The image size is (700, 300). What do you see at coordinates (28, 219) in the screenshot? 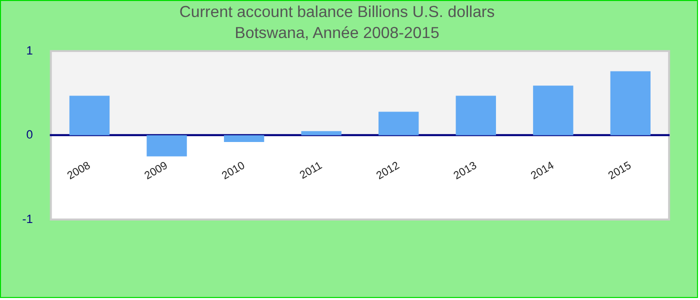
I see `y-tick-label: -1` at bounding box center [28, 219].